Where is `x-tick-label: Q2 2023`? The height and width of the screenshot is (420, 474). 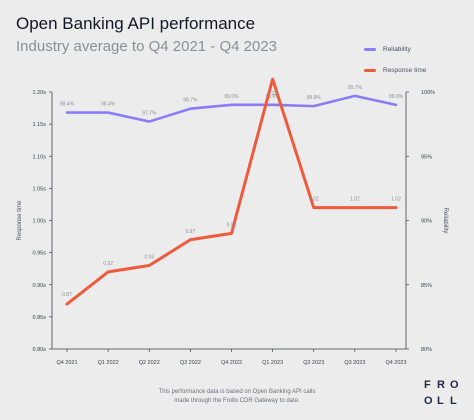 x-tick-label: Q2 2023 is located at coordinates (313, 363).